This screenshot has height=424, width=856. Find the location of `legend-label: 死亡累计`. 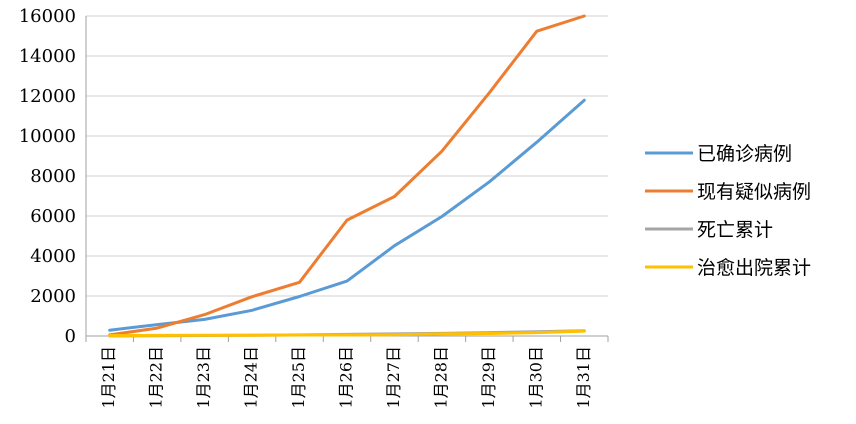

legend-label: 死亡累计 is located at coordinates (735, 230).